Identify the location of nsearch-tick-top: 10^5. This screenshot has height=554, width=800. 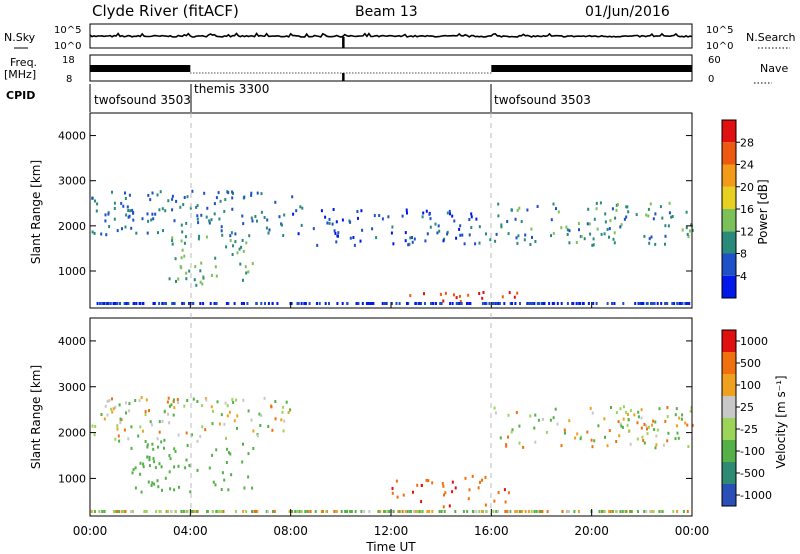
(719, 30).